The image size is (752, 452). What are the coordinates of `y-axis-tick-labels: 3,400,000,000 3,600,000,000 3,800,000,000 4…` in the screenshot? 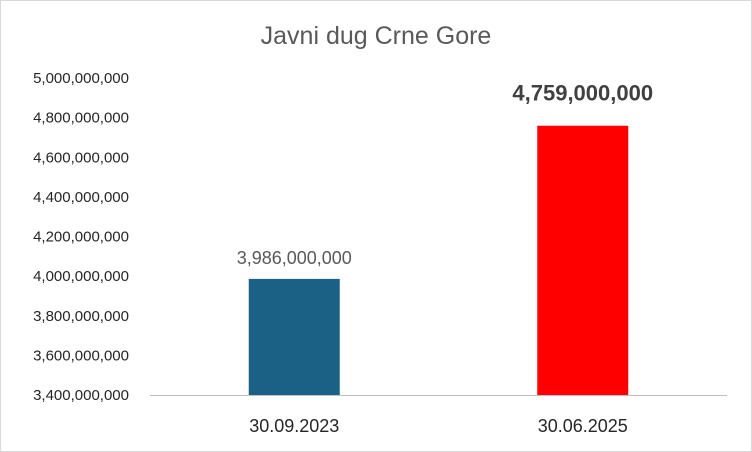 It's located at (81, 237).